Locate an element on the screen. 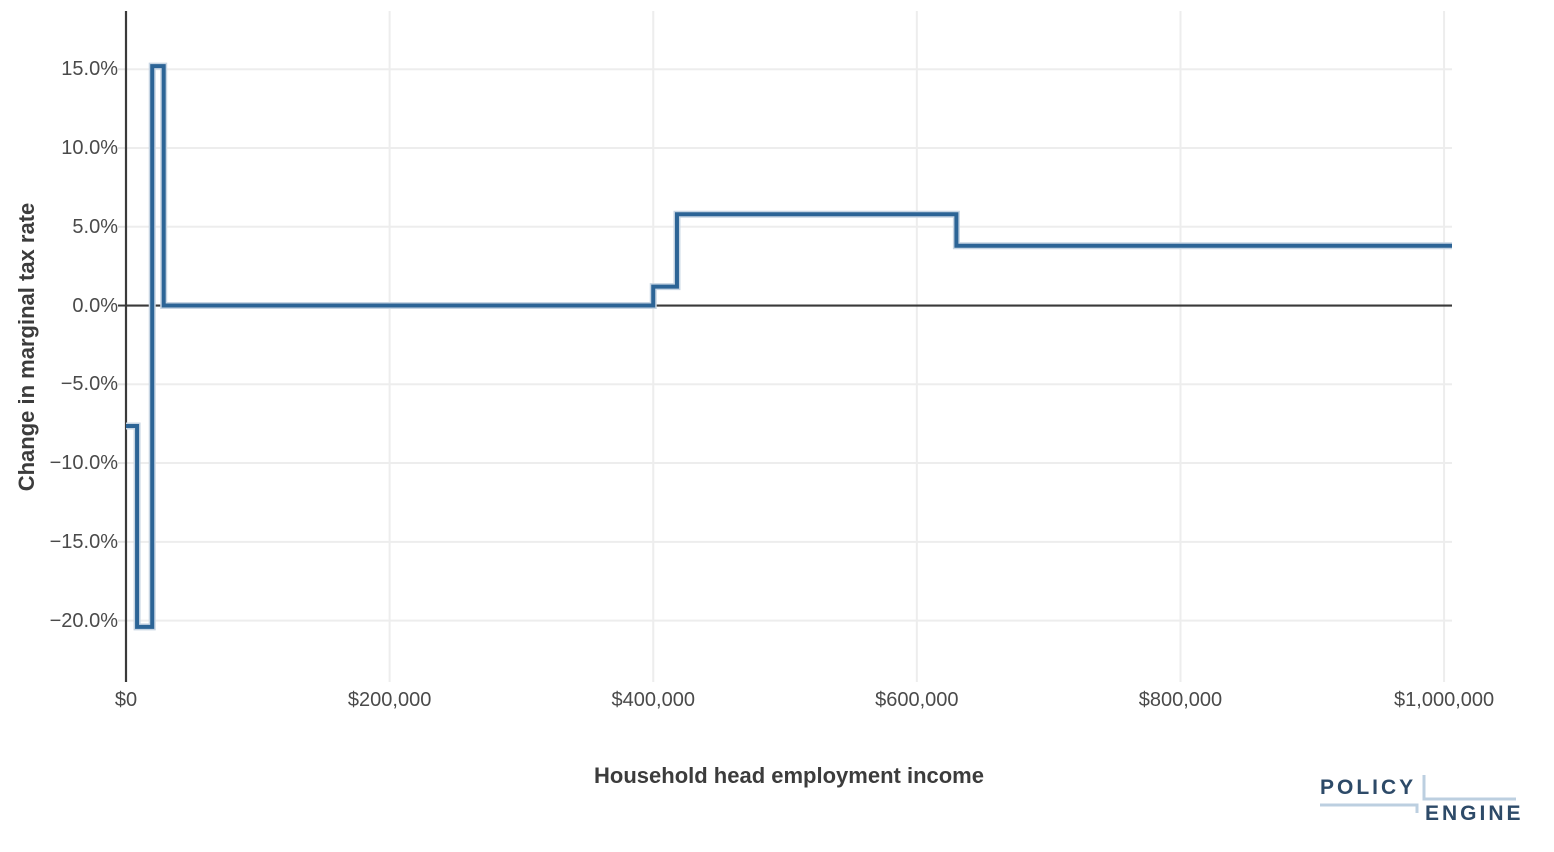 Image resolution: width=1554 pixels, height=852 pixels. y-tick-label: −10.0% is located at coordinates (83, 463).